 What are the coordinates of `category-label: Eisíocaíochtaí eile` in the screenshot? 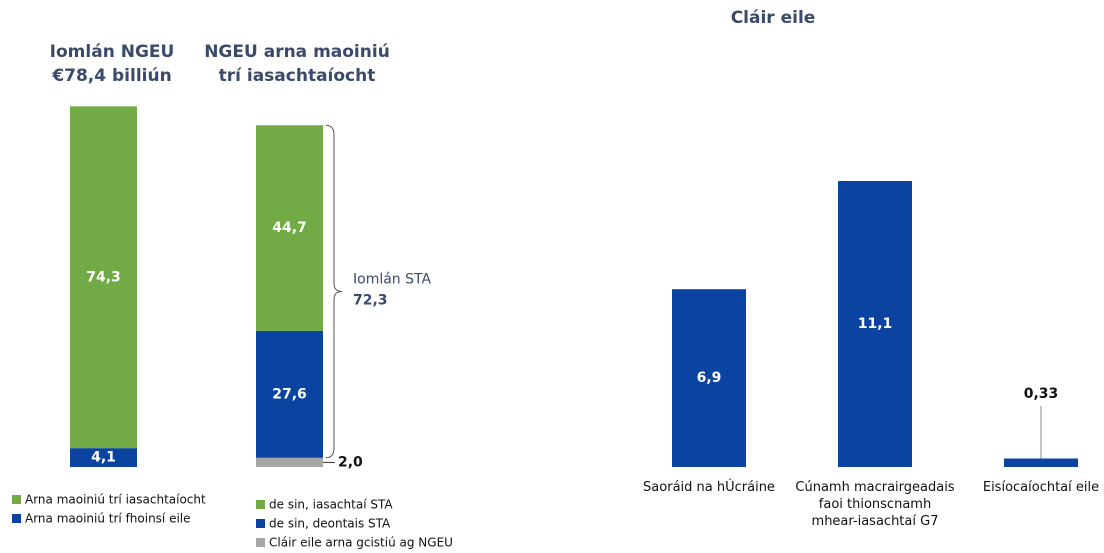 It's located at (1041, 487).